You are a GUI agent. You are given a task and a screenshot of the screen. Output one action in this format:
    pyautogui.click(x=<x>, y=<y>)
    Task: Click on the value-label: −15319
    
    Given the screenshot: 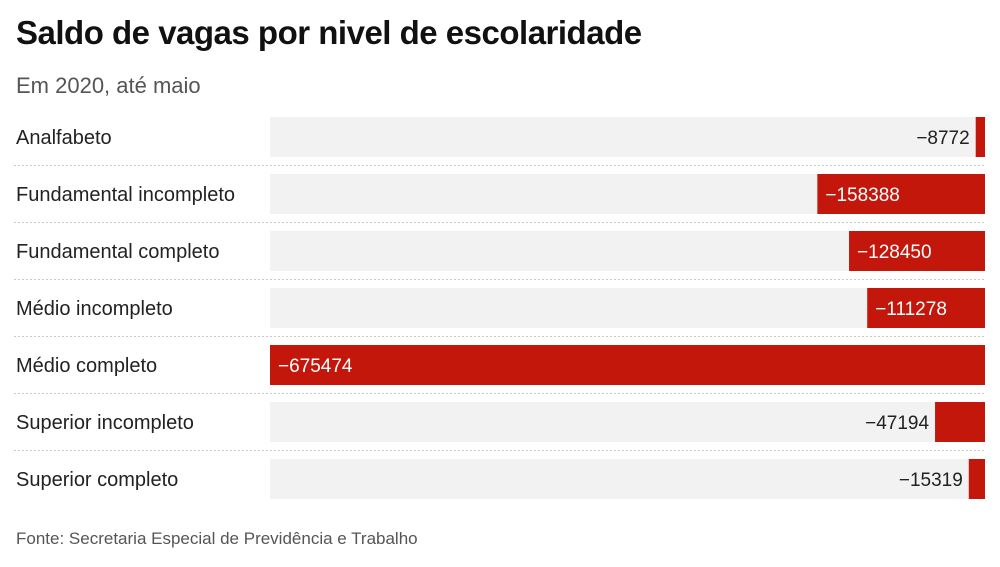 What is the action you would take?
    pyautogui.click(x=931, y=480)
    